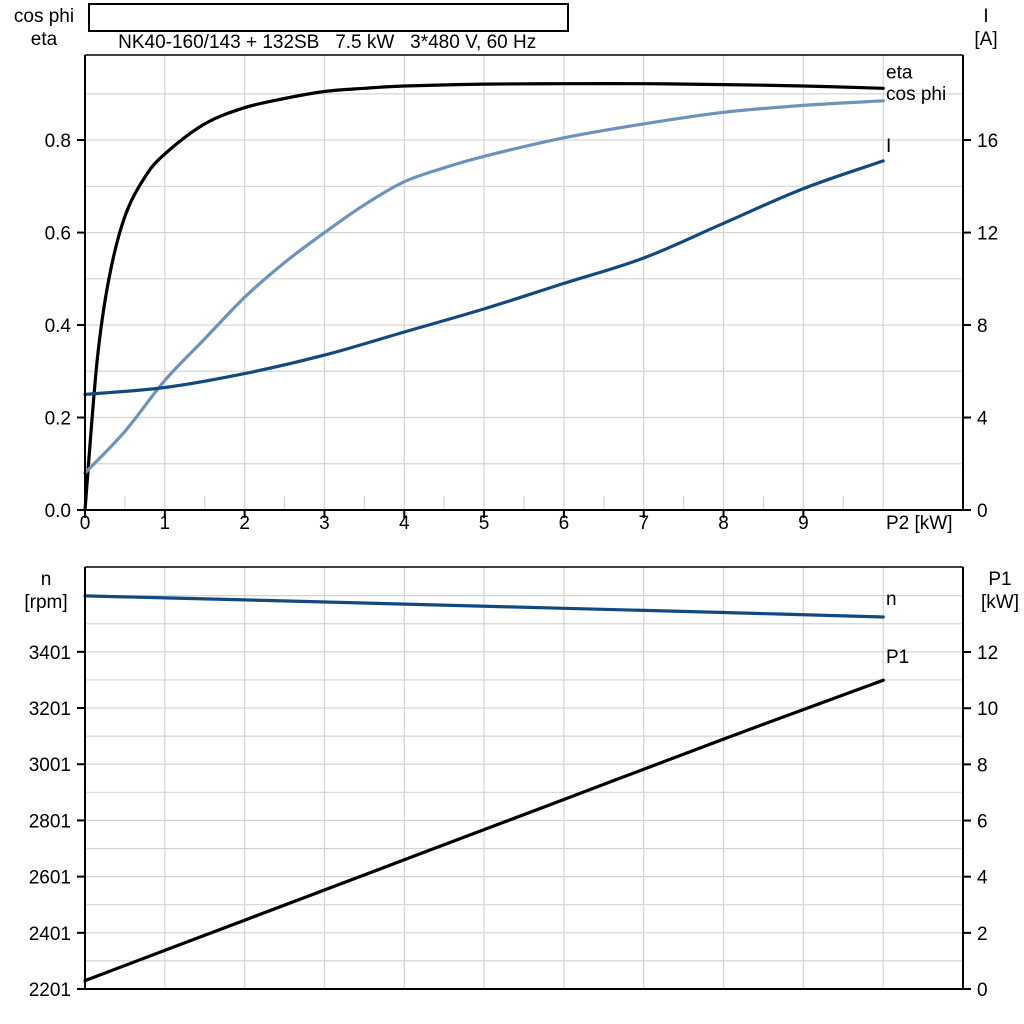  I want to click on left-tick-label: 2401, so click(50, 934).